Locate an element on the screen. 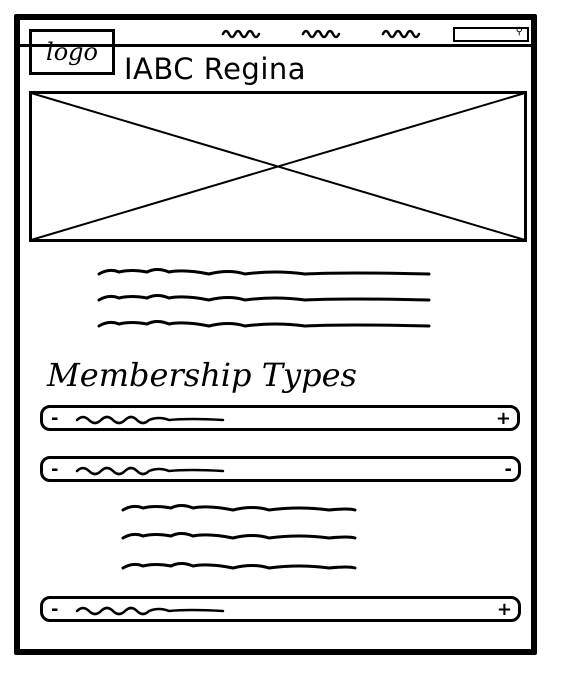 The height and width of the screenshot is (685, 569). top-nav is located at coordinates (321, 34).